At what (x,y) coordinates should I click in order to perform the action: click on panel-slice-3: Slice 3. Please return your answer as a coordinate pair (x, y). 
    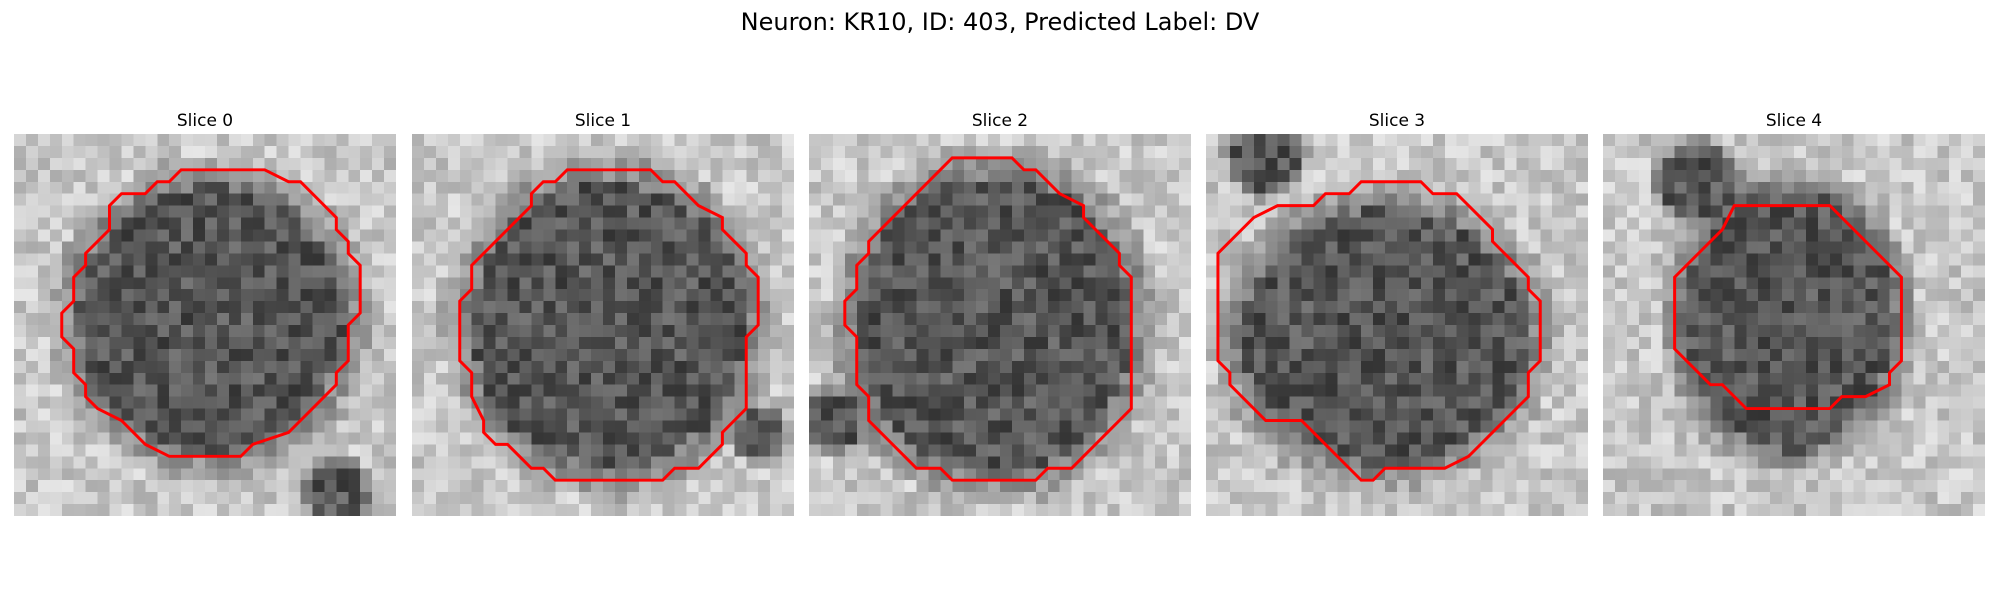
    Looking at the image, I should click on (1397, 313).